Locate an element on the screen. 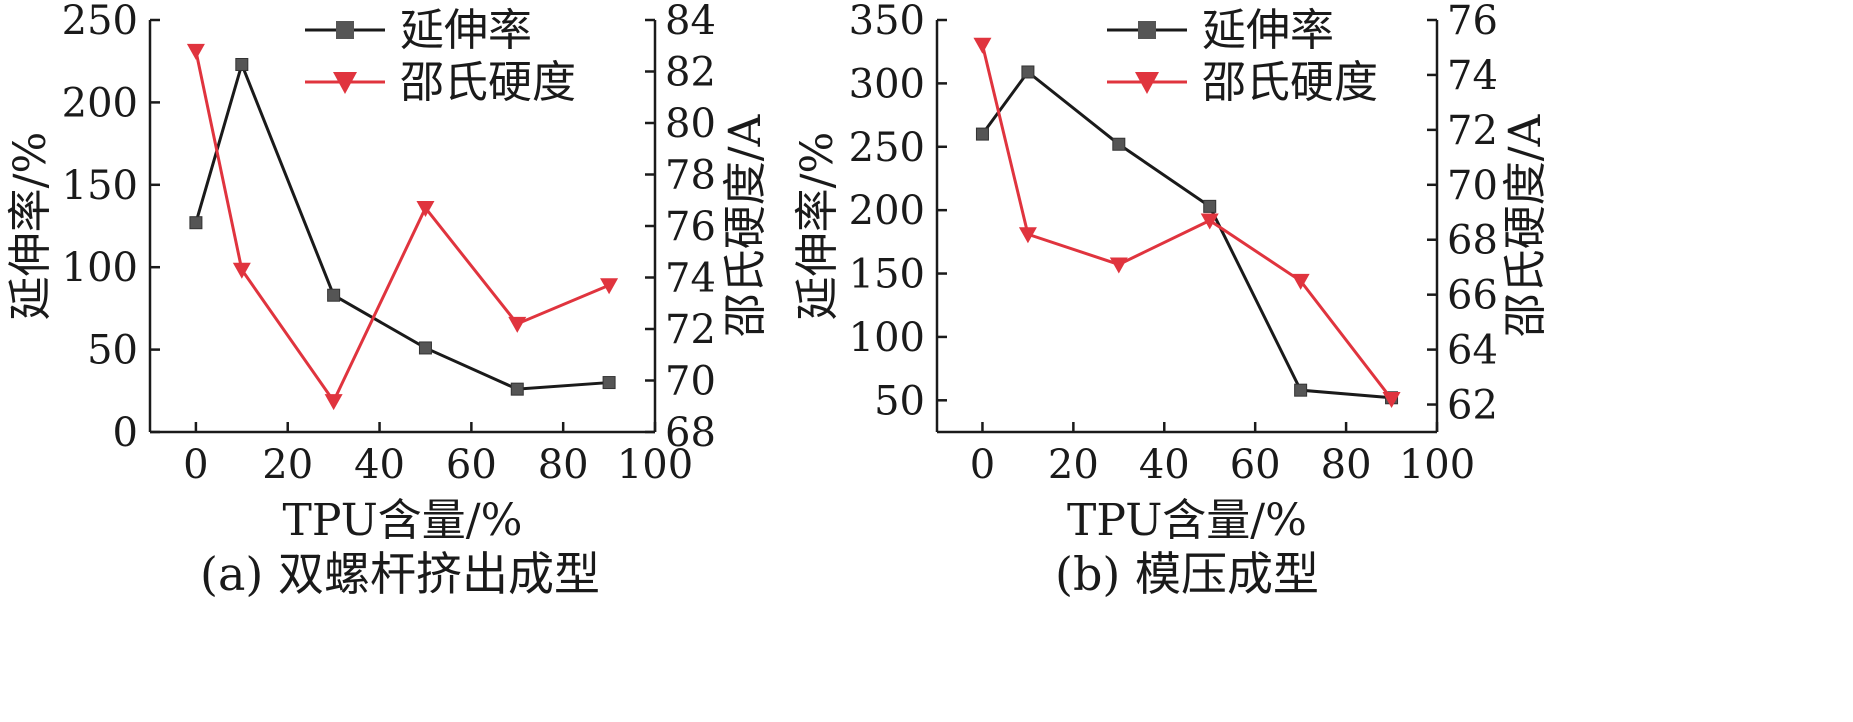  y-right-tick-label: 66 is located at coordinates (1472, 296).